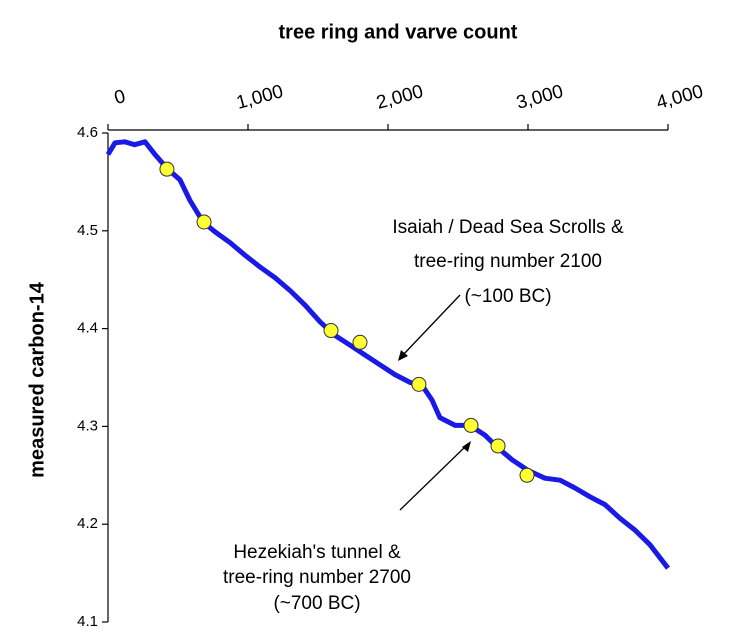 This screenshot has height=632, width=746. What do you see at coordinates (679, 97) in the screenshot?
I see `x-tick-label: 4,000` at bounding box center [679, 97].